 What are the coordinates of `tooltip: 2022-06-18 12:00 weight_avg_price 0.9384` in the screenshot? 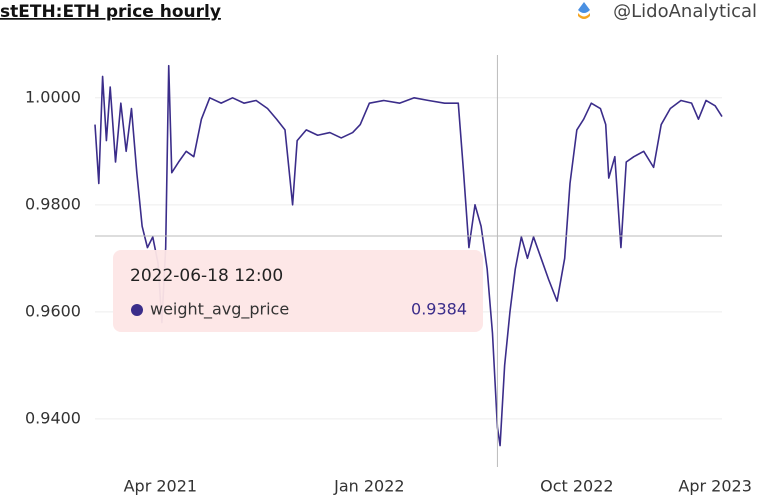 It's located at (298, 291).